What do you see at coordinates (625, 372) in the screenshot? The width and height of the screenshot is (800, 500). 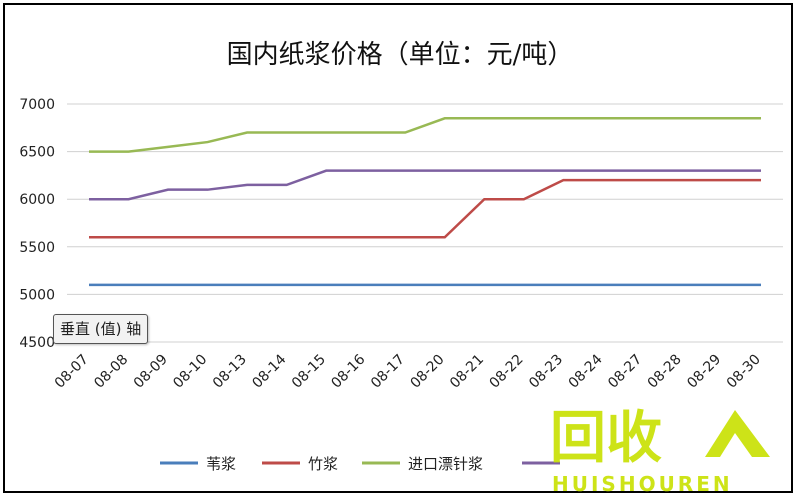 I see `x-tick-label: 08-27` at bounding box center [625, 372].